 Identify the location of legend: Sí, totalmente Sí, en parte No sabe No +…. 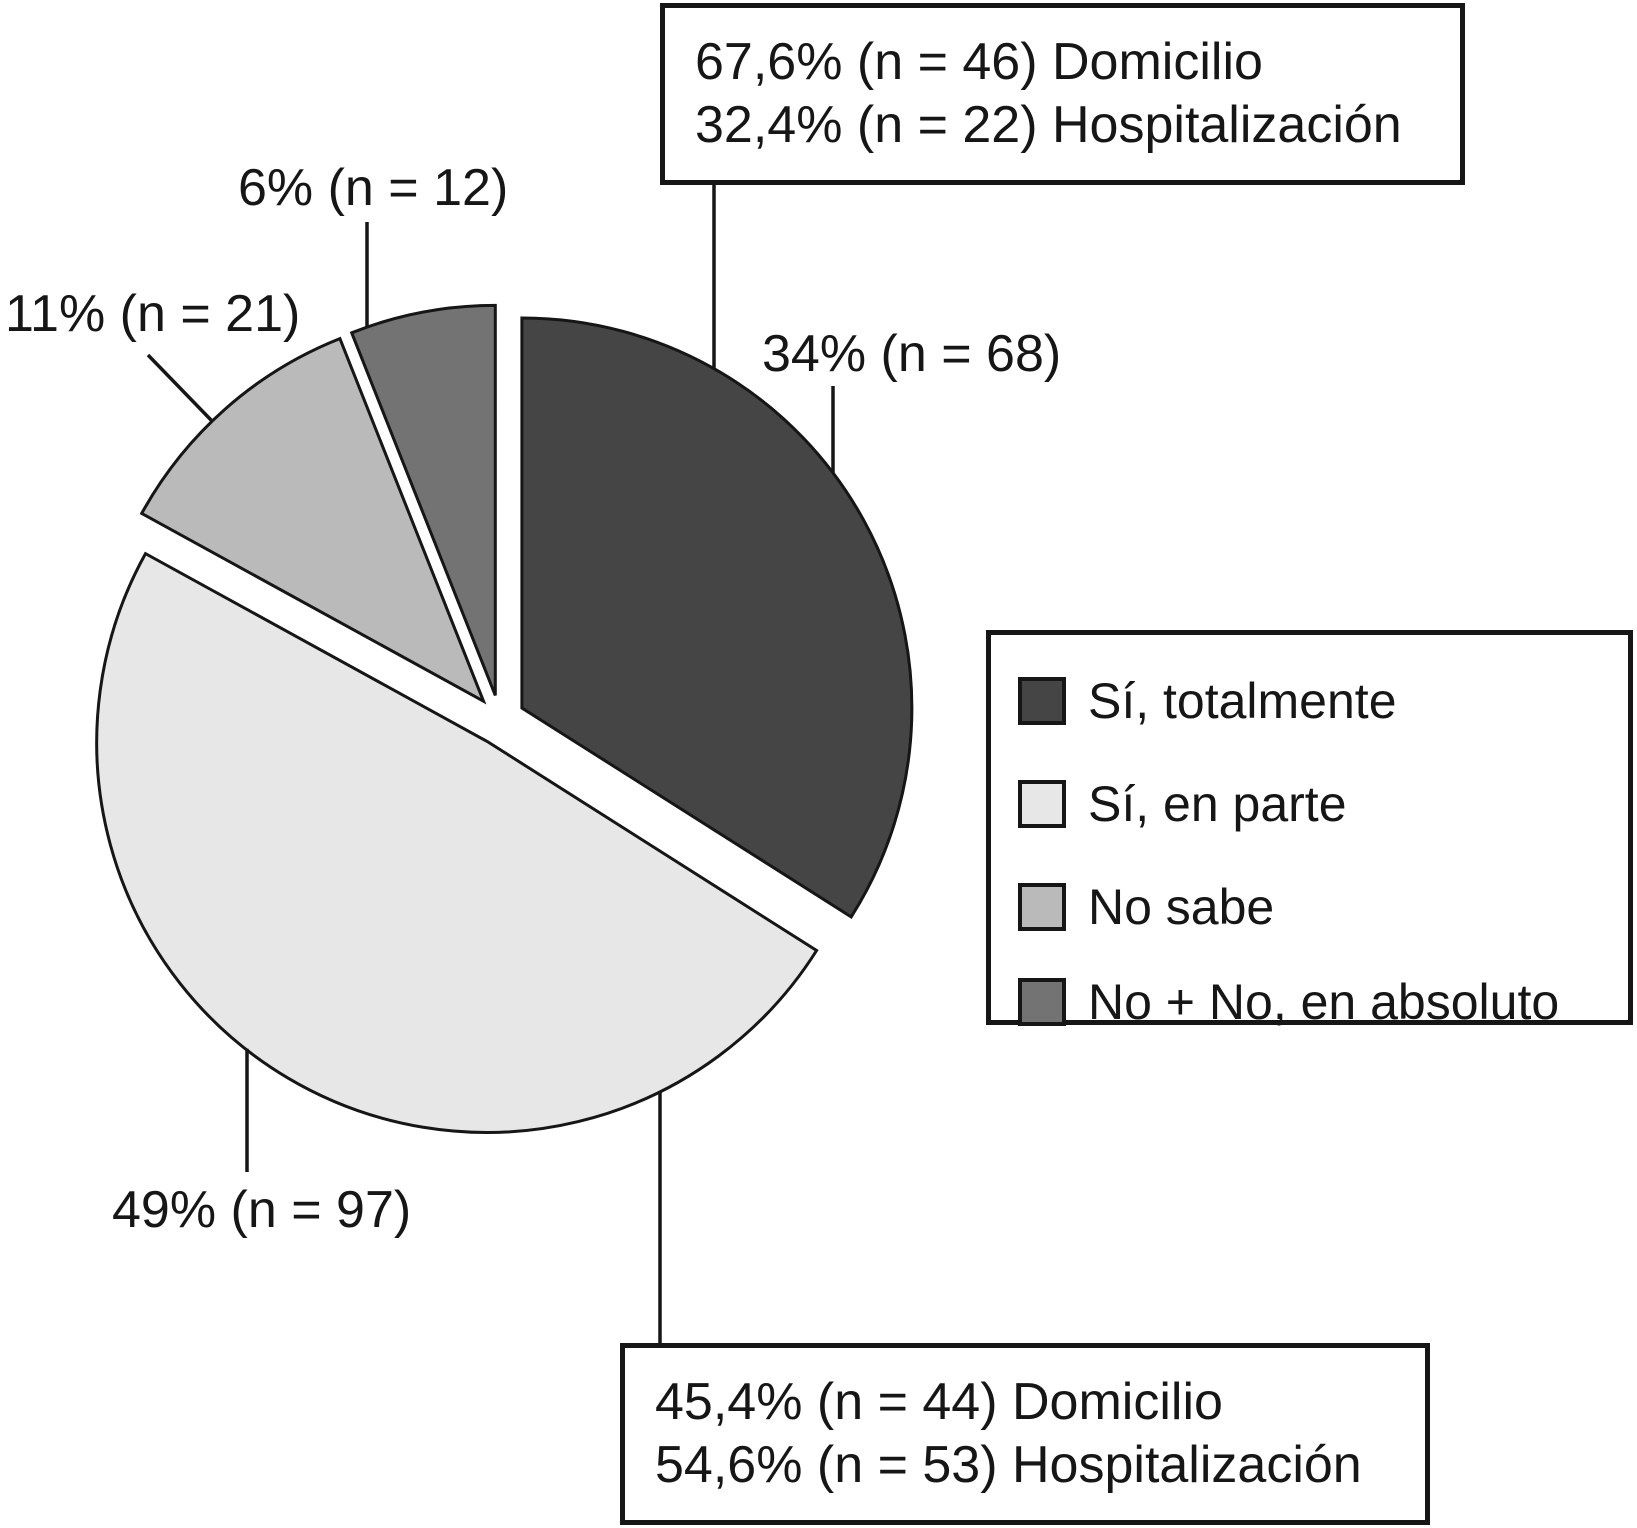
(1309, 830).